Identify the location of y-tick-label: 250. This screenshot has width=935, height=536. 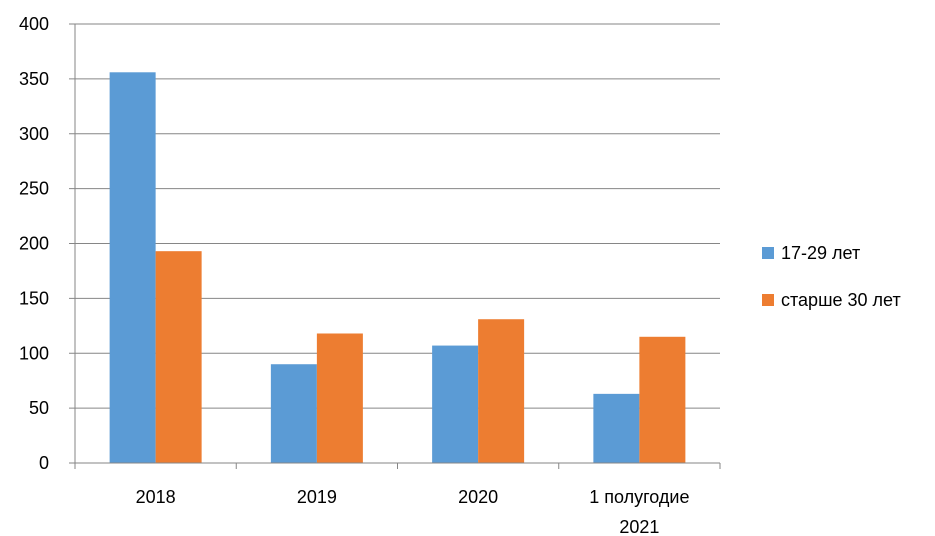
(34, 189).